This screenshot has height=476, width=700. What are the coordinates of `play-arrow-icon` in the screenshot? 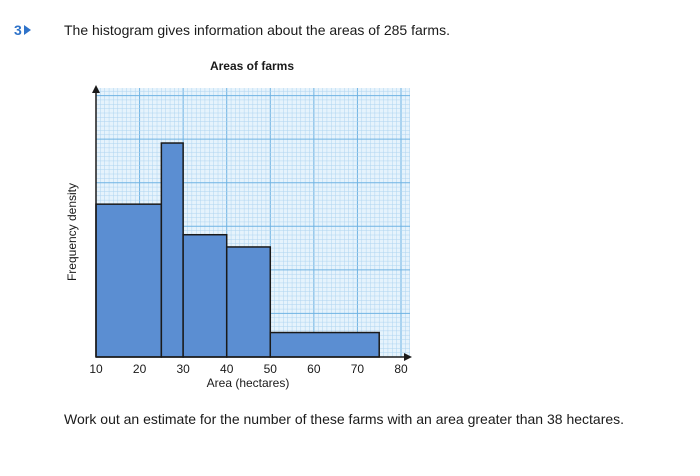 It's located at (27, 30).